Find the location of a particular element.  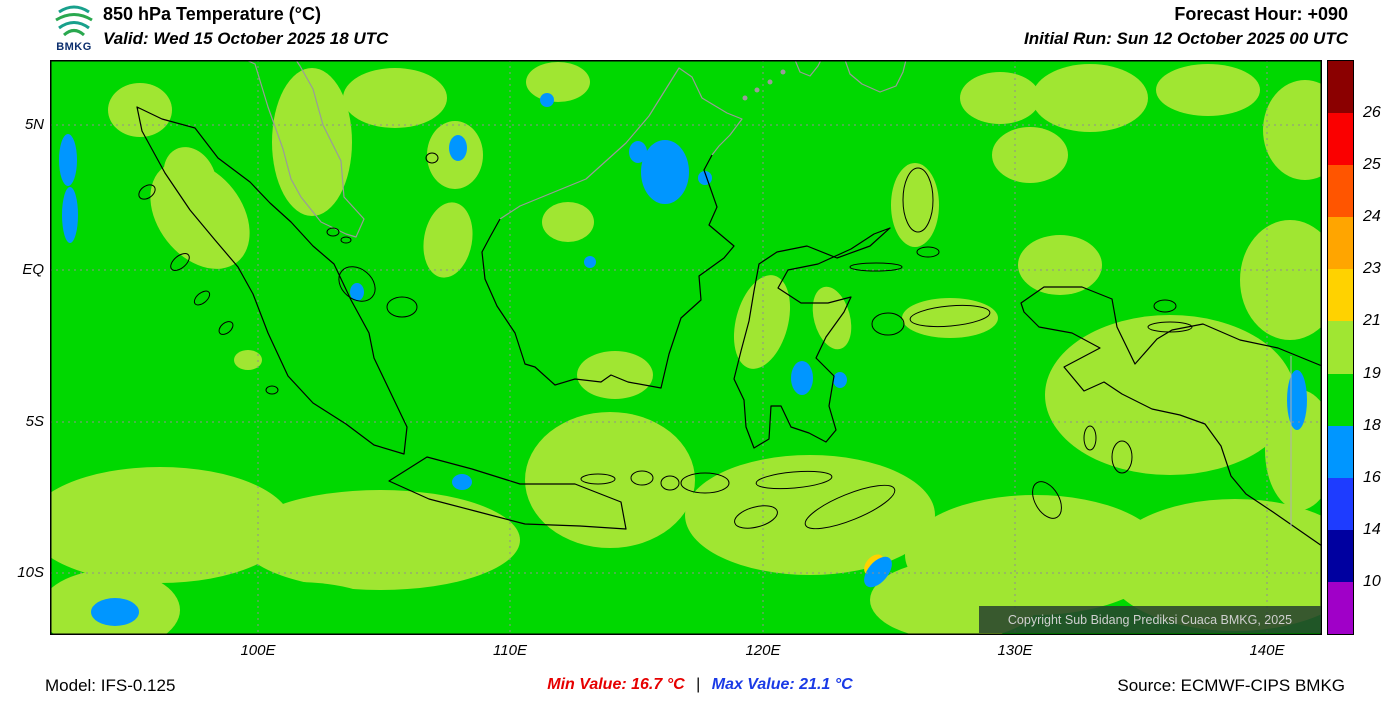

colorbar-tick-label: 25 is located at coordinates (1372, 165).